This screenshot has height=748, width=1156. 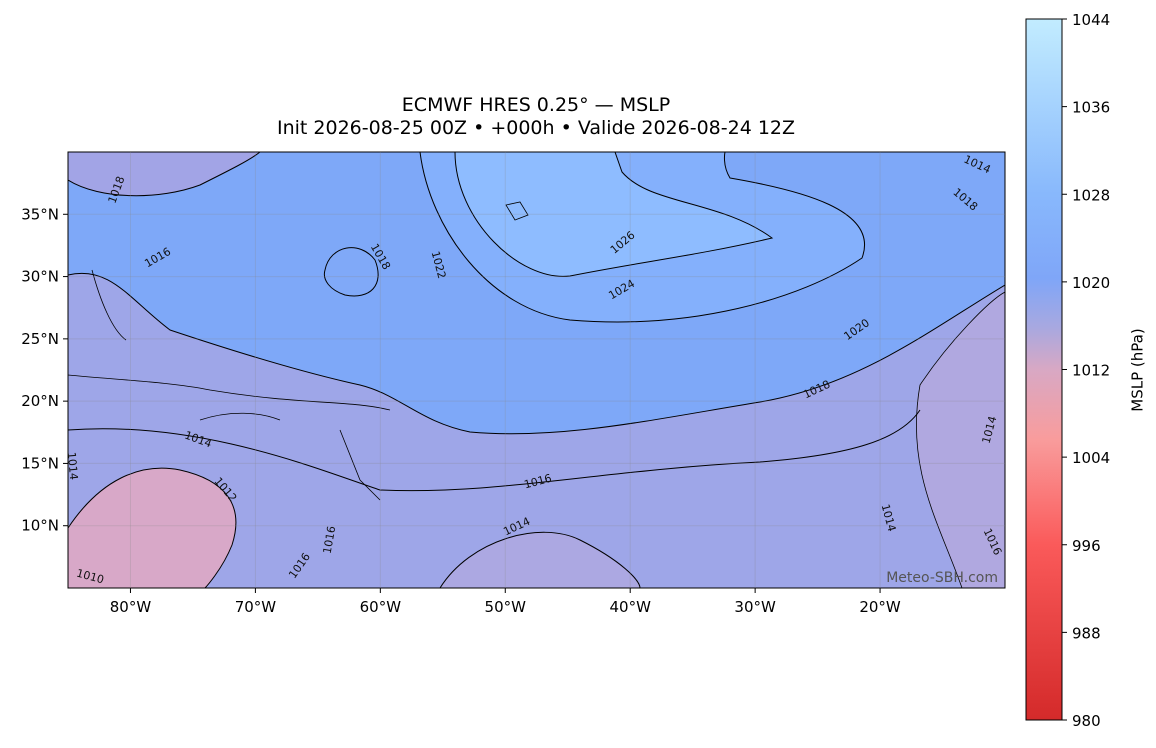 What do you see at coordinates (630, 607) in the screenshot?
I see `x-tick-label: 40°W` at bounding box center [630, 607].